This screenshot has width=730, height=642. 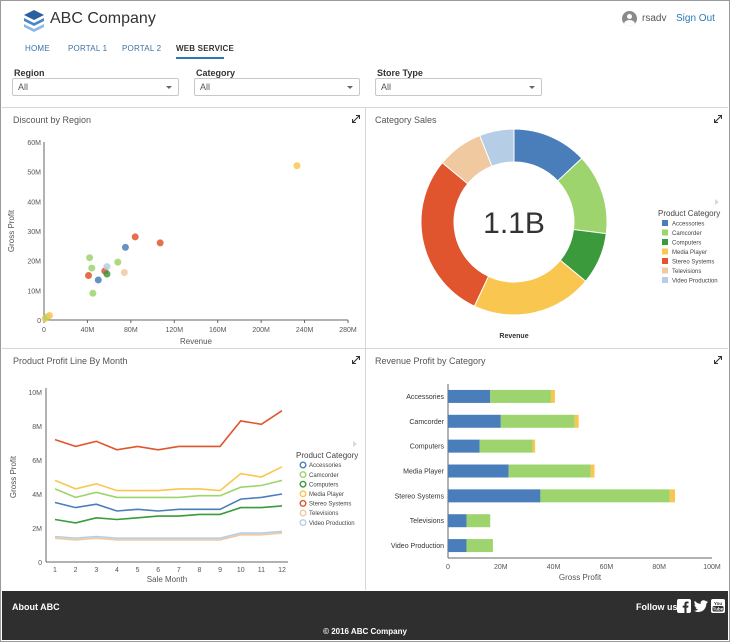 I want to click on region-select: All, so click(x=95, y=87).